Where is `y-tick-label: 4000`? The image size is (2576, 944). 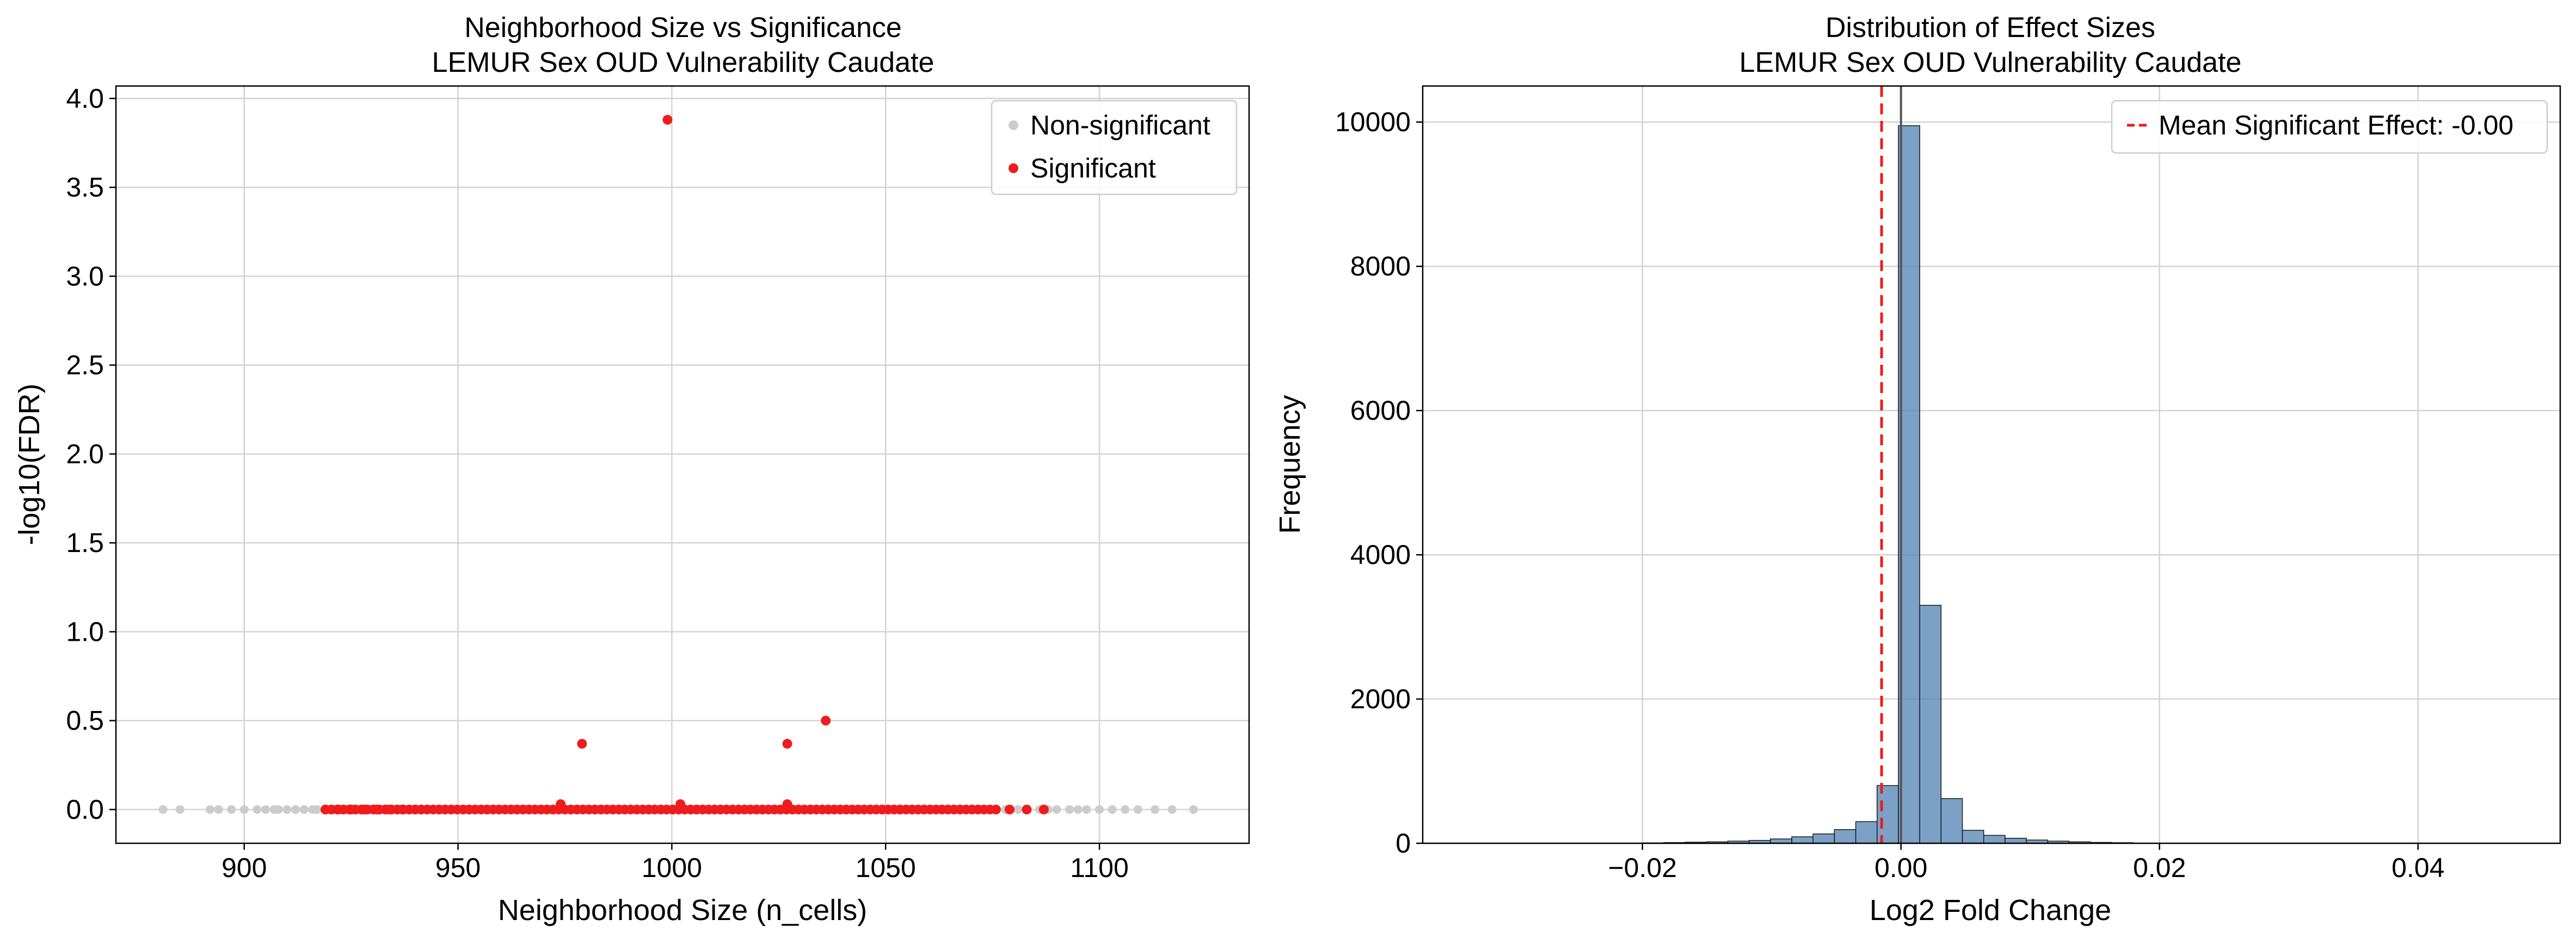 y-tick-label: 4000 is located at coordinates (1380, 555).